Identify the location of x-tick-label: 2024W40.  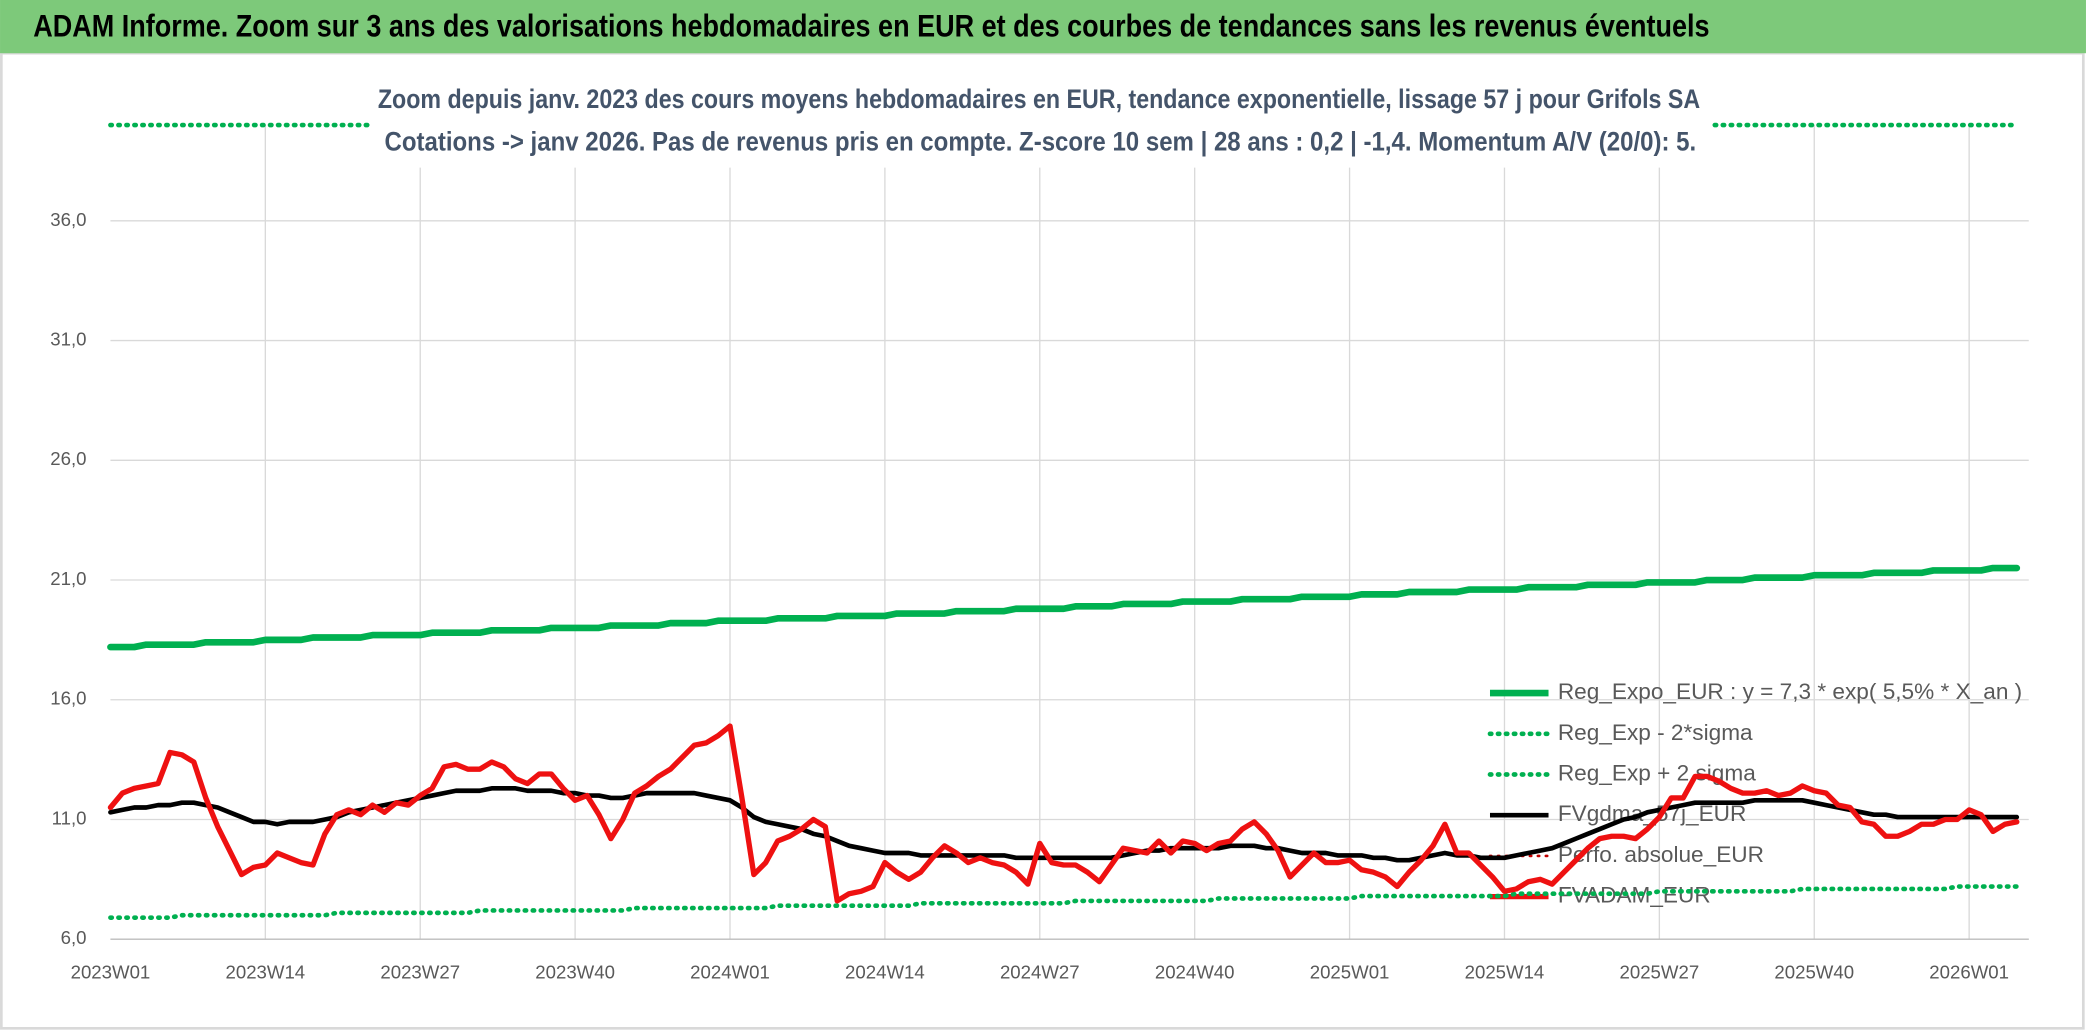
(1195, 972).